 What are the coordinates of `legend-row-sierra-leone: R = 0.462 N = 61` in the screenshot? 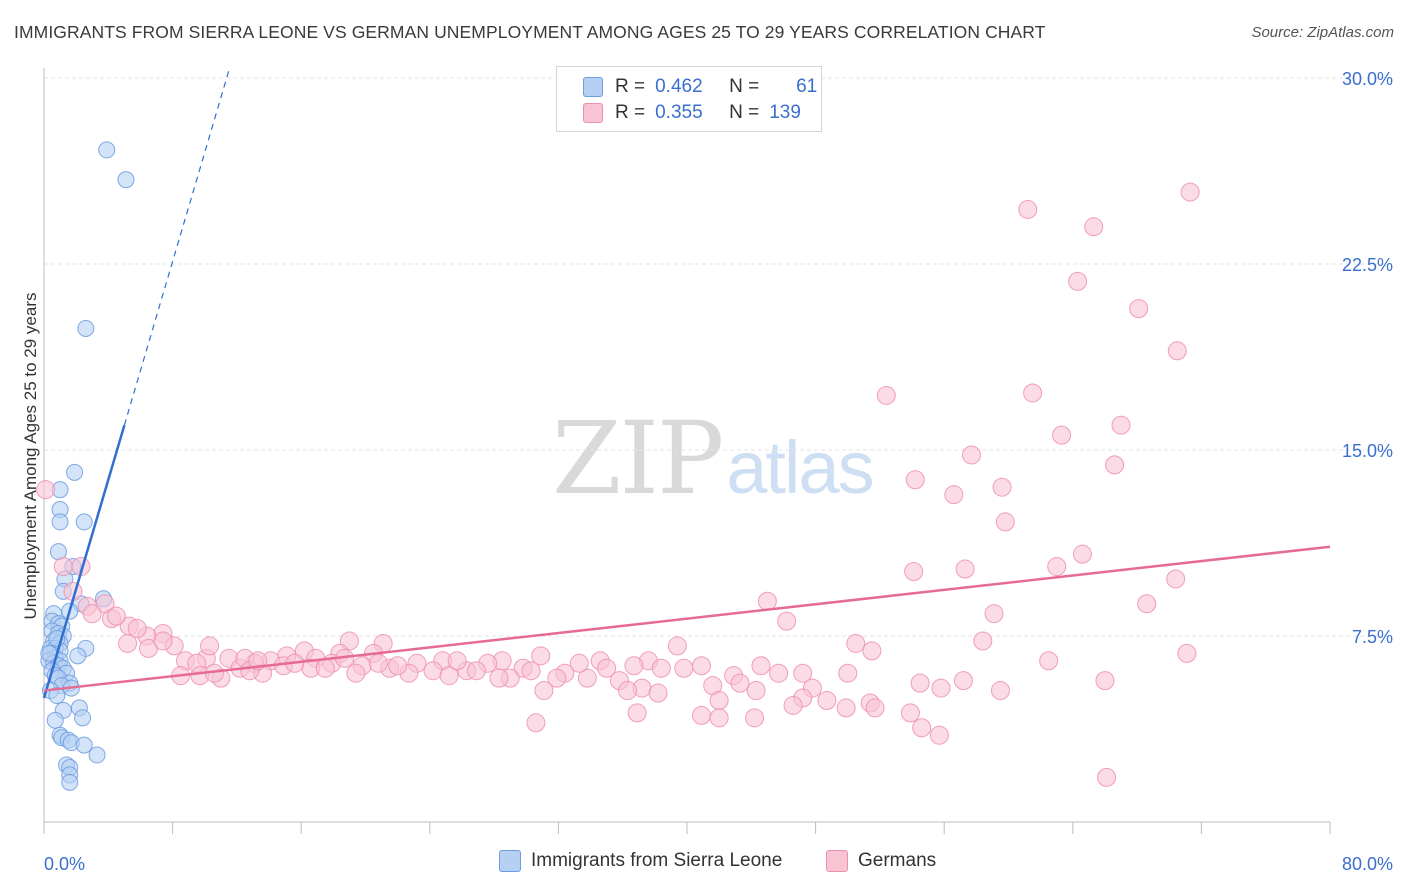 It's located at (700, 87).